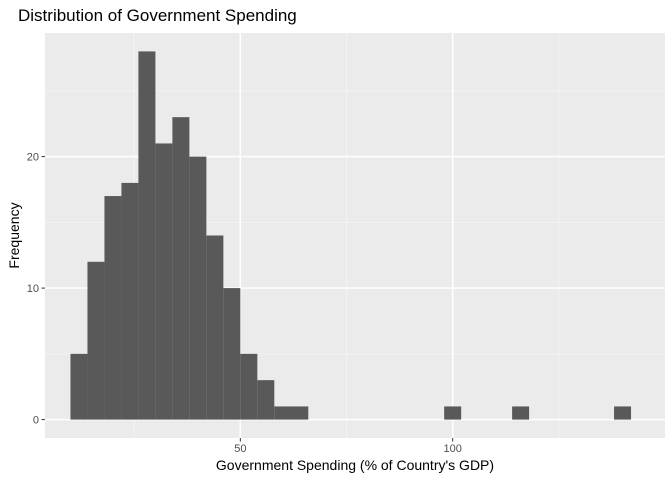 The height and width of the screenshot is (480, 672). What do you see at coordinates (33, 289) in the screenshot?
I see `y-tick-label: 10` at bounding box center [33, 289].